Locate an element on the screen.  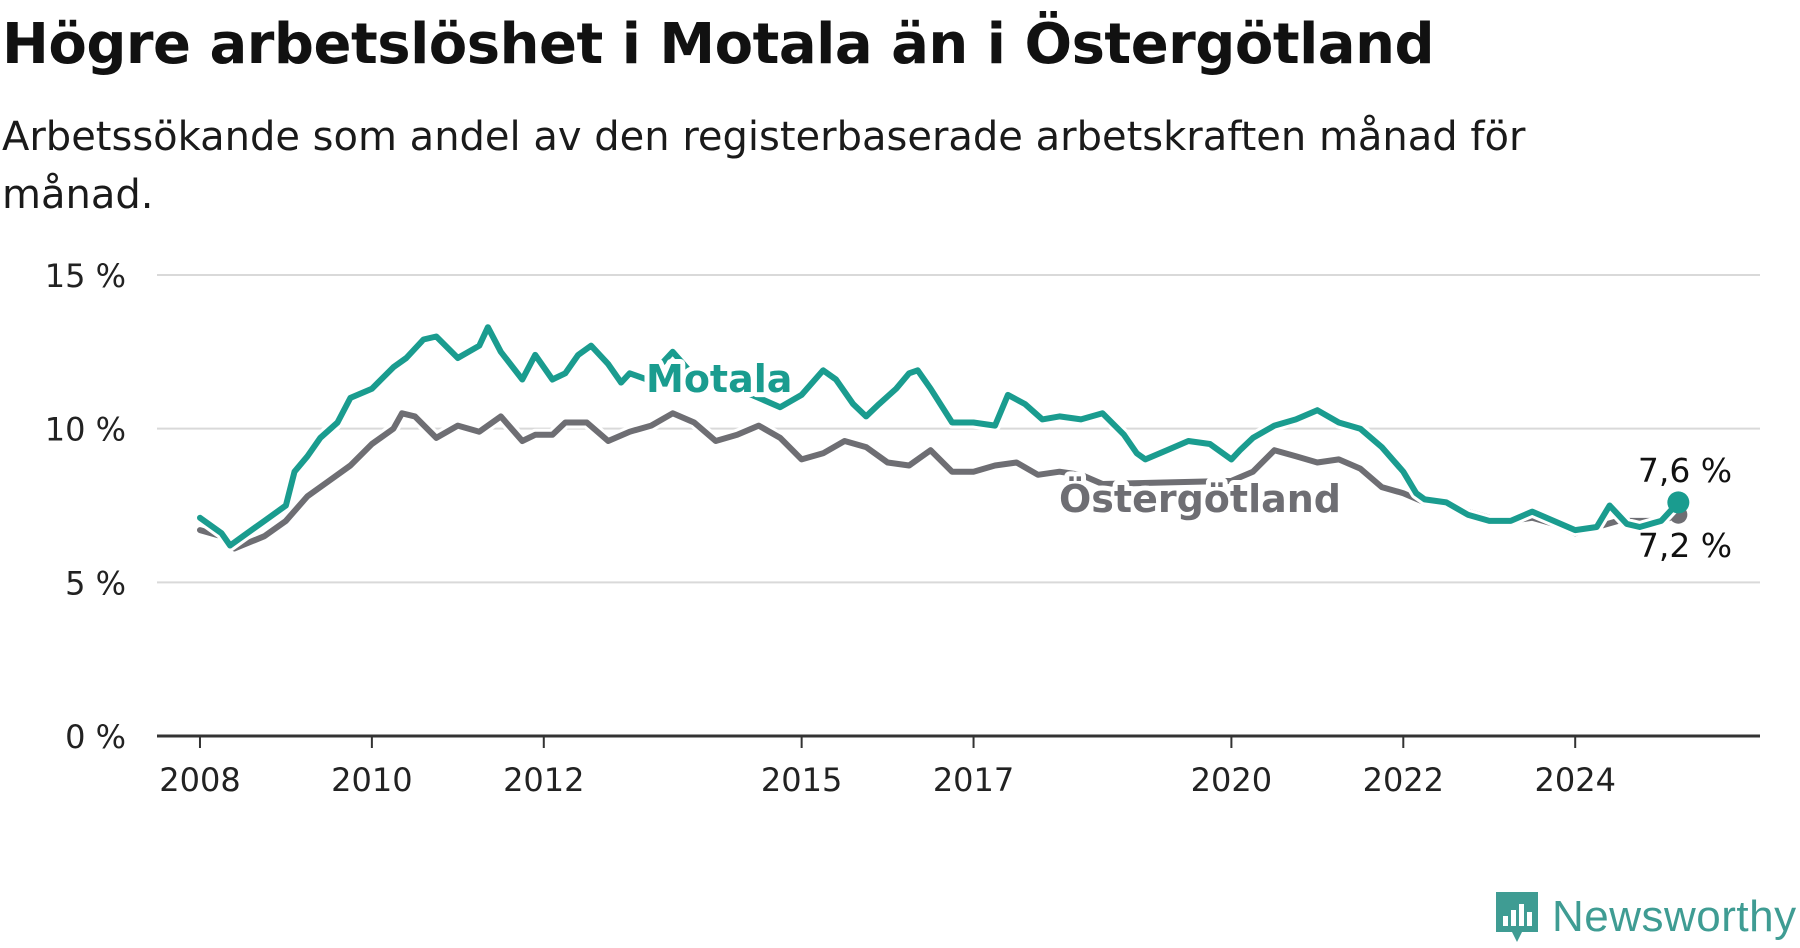
newsworthy-brand: Newsworthy is located at coordinates (1644, 917).